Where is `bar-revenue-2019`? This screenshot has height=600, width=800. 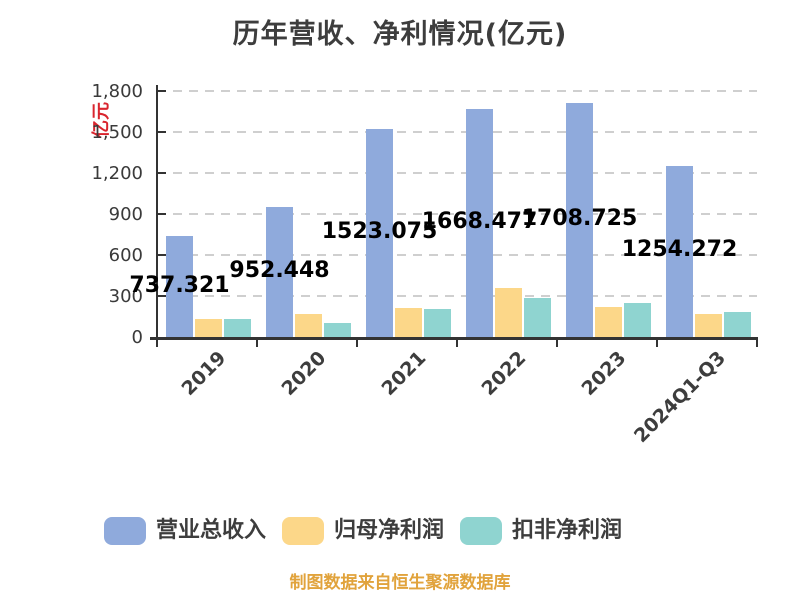
bar-revenue-2019 is located at coordinates (179, 286).